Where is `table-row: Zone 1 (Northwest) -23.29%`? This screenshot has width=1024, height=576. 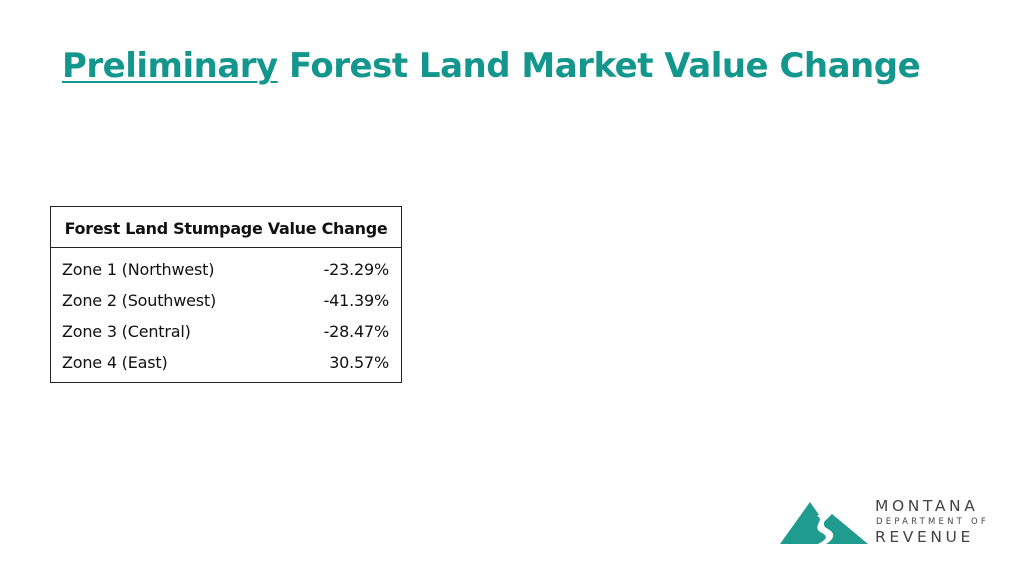 table-row: Zone 1 (Northwest) -23.29% is located at coordinates (225, 269).